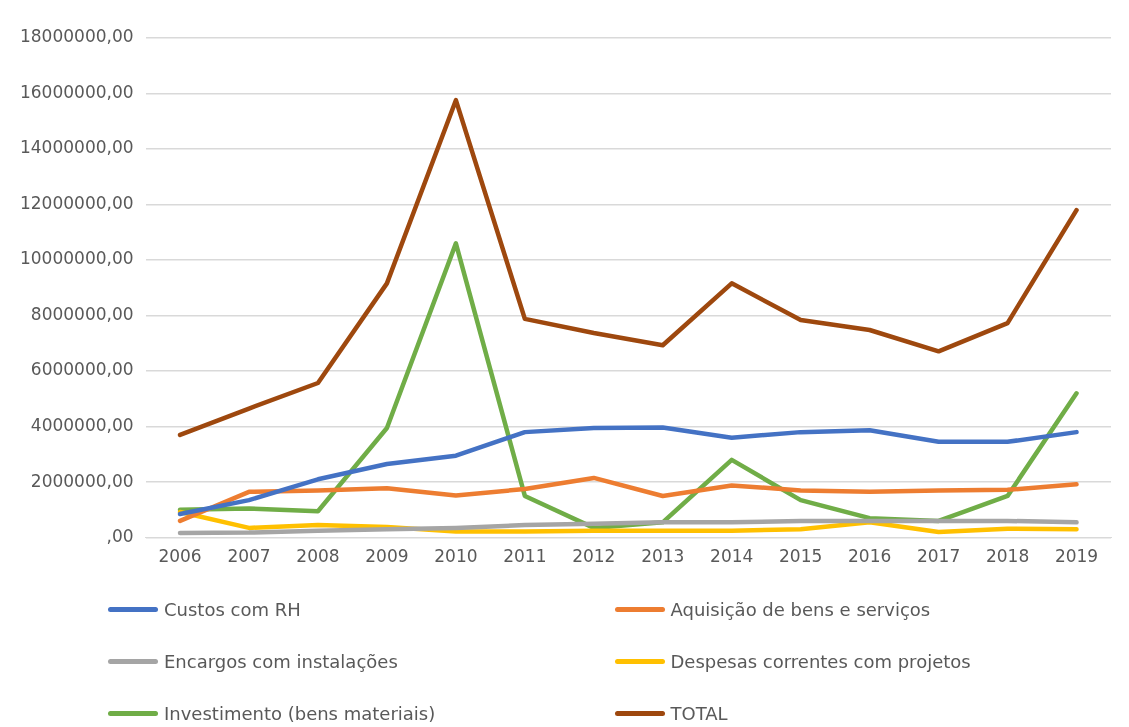 This screenshot has height=727, width=1129. I want to click on x-tick-label: 2018, so click(1007, 556).